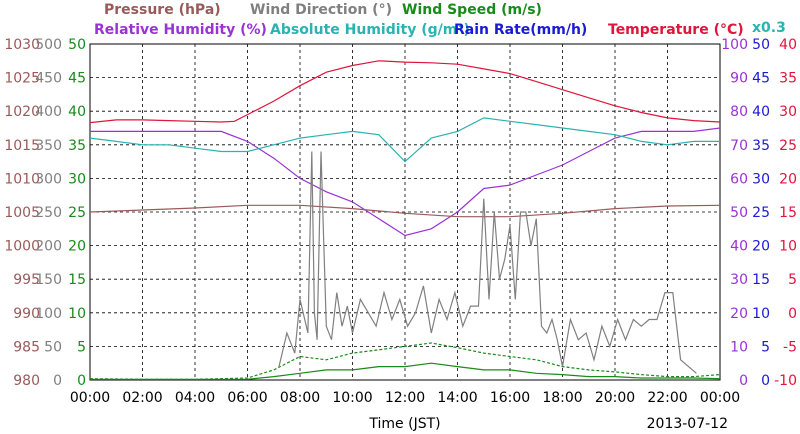 This screenshot has height=434, width=800. What do you see at coordinates (457, 398) in the screenshot?
I see `x-tick-label: 14:00` at bounding box center [457, 398].